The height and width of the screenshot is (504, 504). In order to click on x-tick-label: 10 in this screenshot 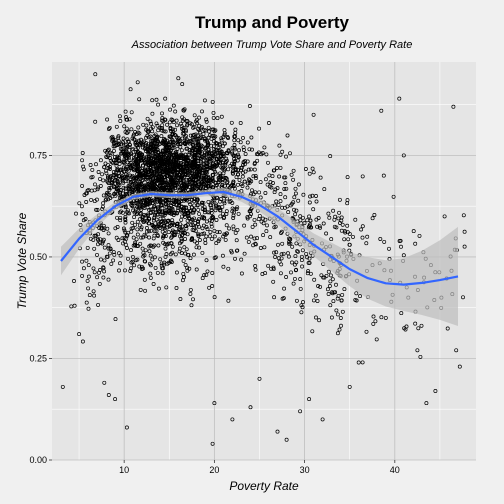, I will do `click(124, 470)`.